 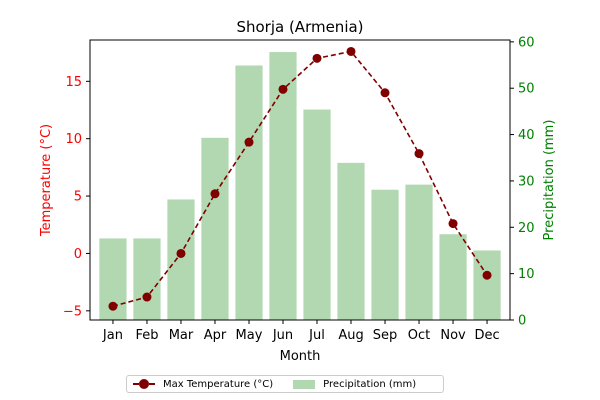 What do you see at coordinates (385, 93) in the screenshot?
I see `temp-point-sep` at bounding box center [385, 93].